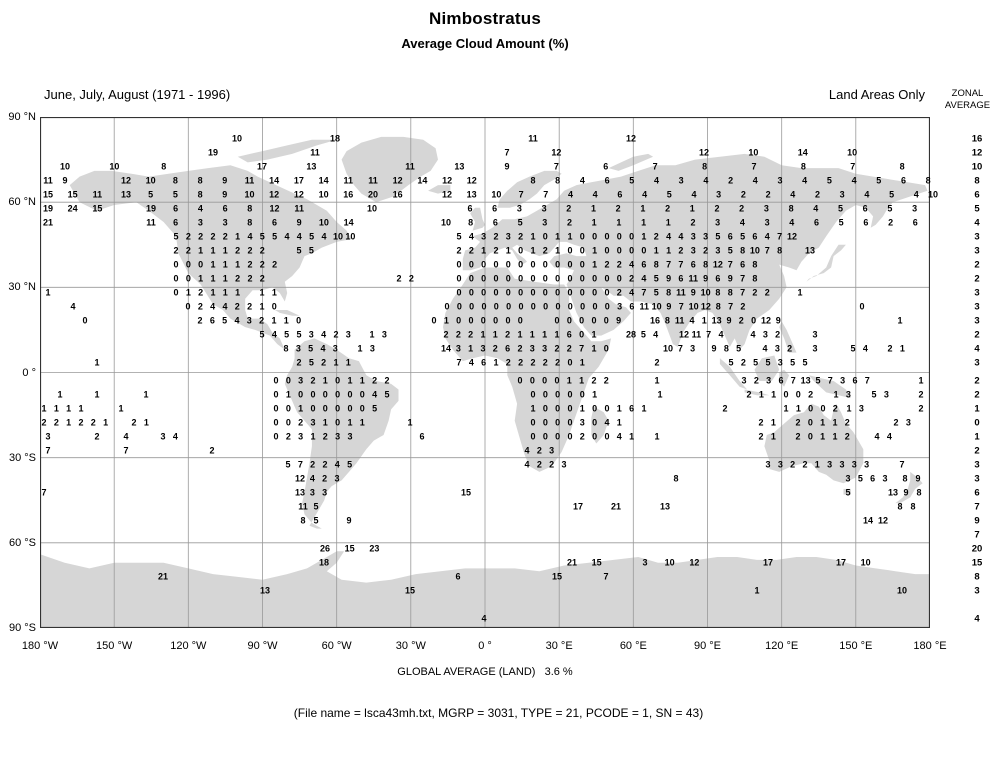 This screenshot has height=760, width=997. I want to click on page-title: Nimbostratus, so click(485, 18).